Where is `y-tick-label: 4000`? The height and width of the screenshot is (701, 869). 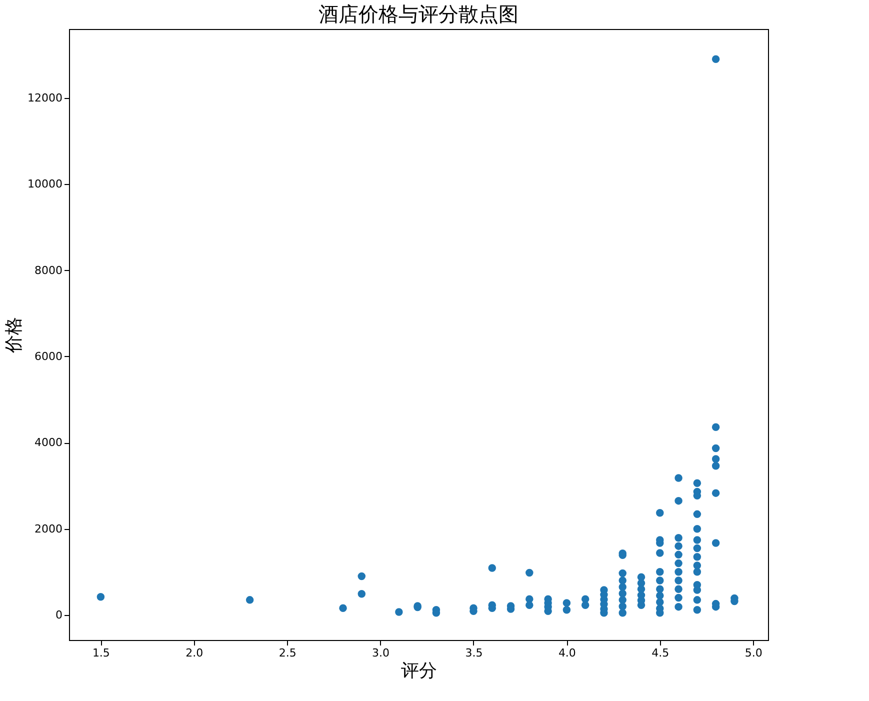 y-tick-label: 4000 is located at coordinates (48, 443).